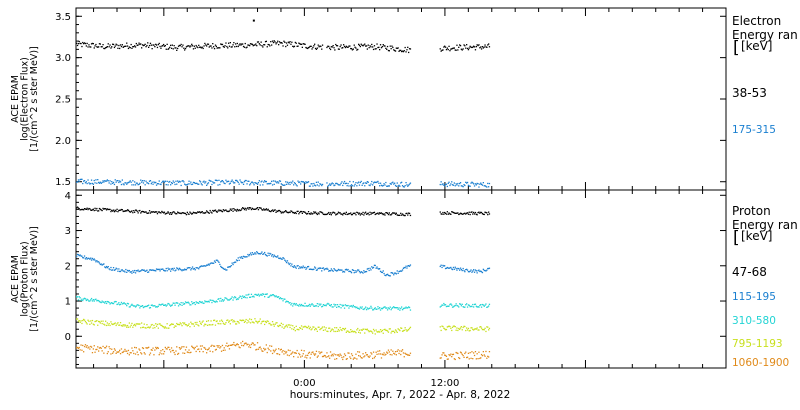  What do you see at coordinates (68, 337) in the screenshot?
I see `y-tick-label: 0` at bounding box center [68, 337].